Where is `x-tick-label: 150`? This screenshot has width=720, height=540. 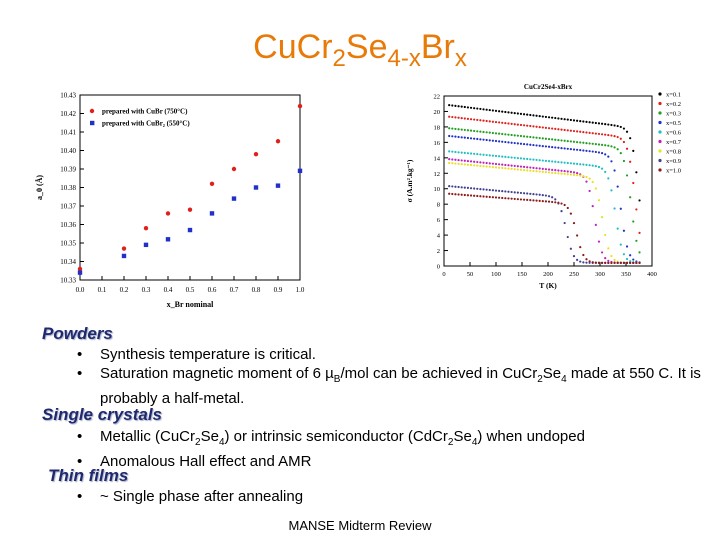
x-tick-label: 150 is located at coordinates (522, 274).